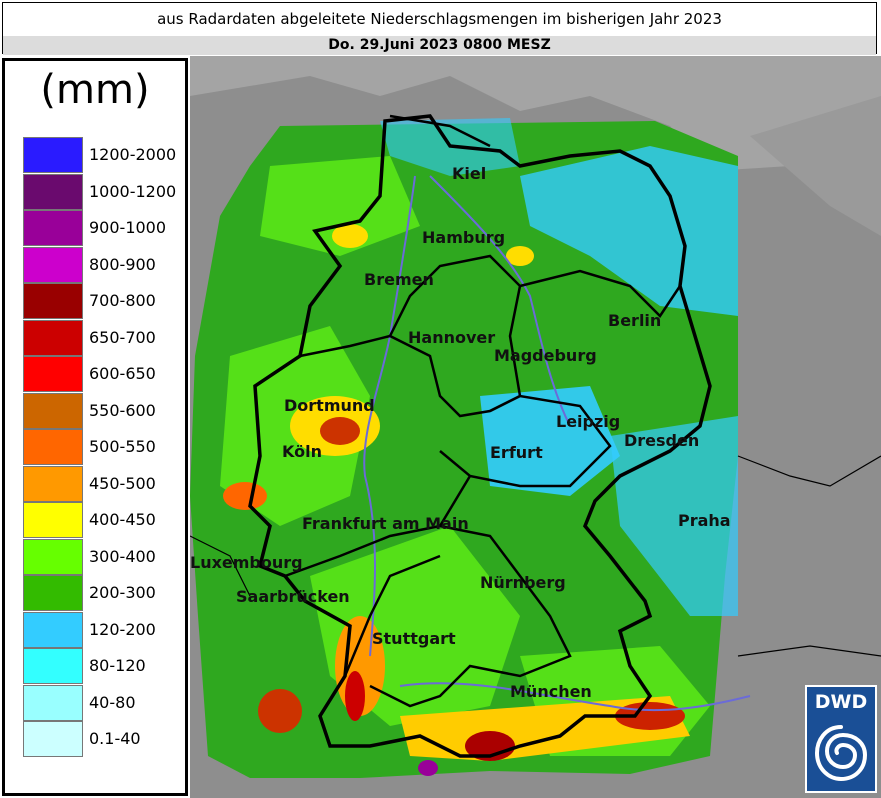  What do you see at coordinates (392, 615) in the screenshot?
I see `state-border-bw` at bounding box center [392, 615].